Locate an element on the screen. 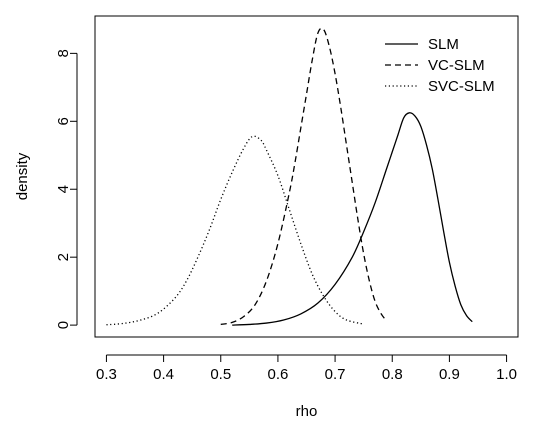 Image resolution: width=550 pixels, height=432 pixels. x-tick-label: 0.7 is located at coordinates (335, 374).